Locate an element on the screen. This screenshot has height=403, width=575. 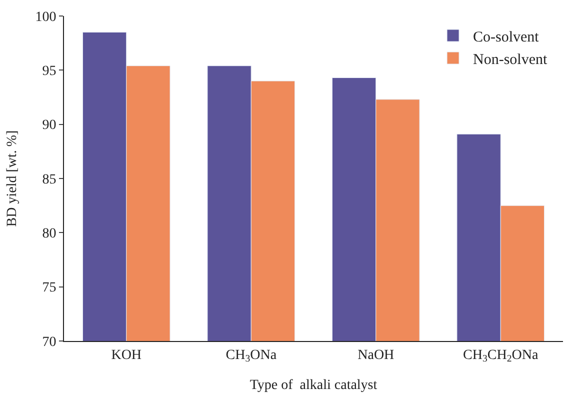
y-tick-label: 85 is located at coordinates (49, 180).